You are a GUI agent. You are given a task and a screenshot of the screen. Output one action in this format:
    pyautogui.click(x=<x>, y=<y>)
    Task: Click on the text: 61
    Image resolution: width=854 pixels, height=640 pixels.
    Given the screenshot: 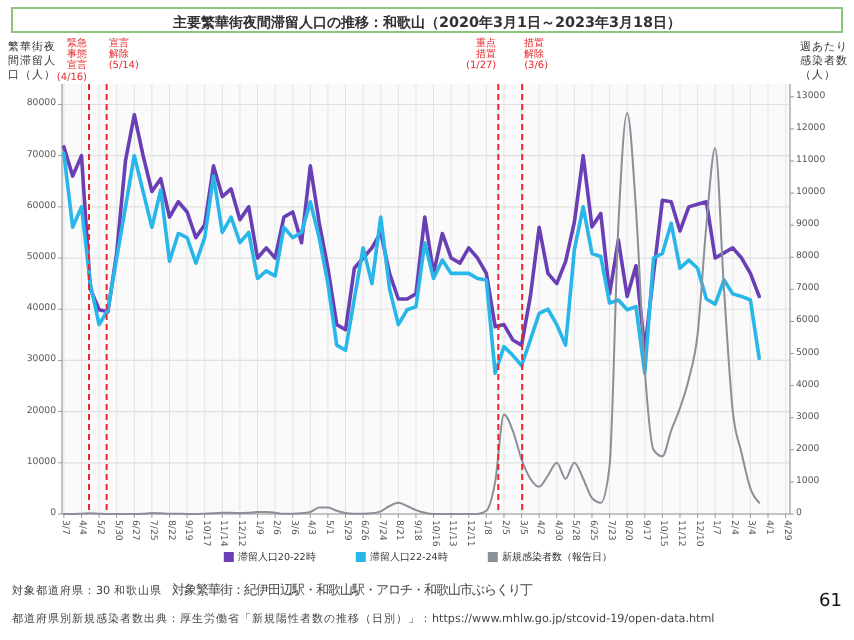 What is the action you would take?
    pyautogui.click(x=830, y=602)
    